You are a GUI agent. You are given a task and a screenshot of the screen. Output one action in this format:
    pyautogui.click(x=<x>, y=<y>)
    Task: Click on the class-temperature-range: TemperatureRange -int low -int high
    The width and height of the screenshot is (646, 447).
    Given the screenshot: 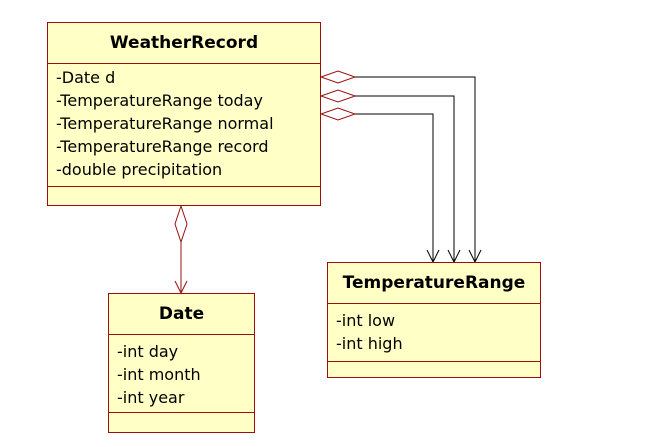 What is the action you would take?
    pyautogui.click(x=434, y=320)
    